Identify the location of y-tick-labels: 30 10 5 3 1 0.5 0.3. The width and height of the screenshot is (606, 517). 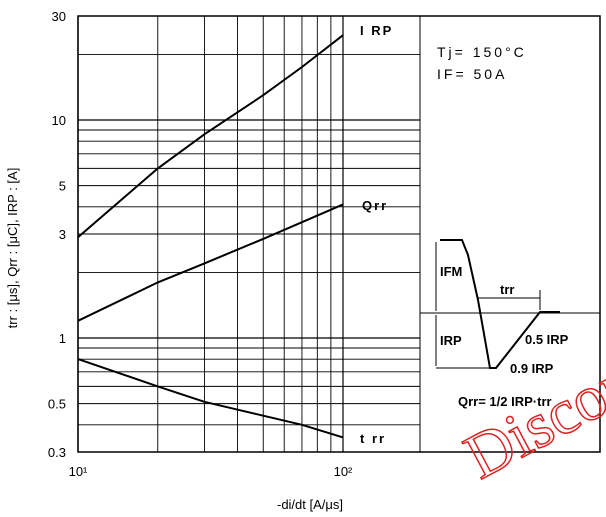
(57, 234).